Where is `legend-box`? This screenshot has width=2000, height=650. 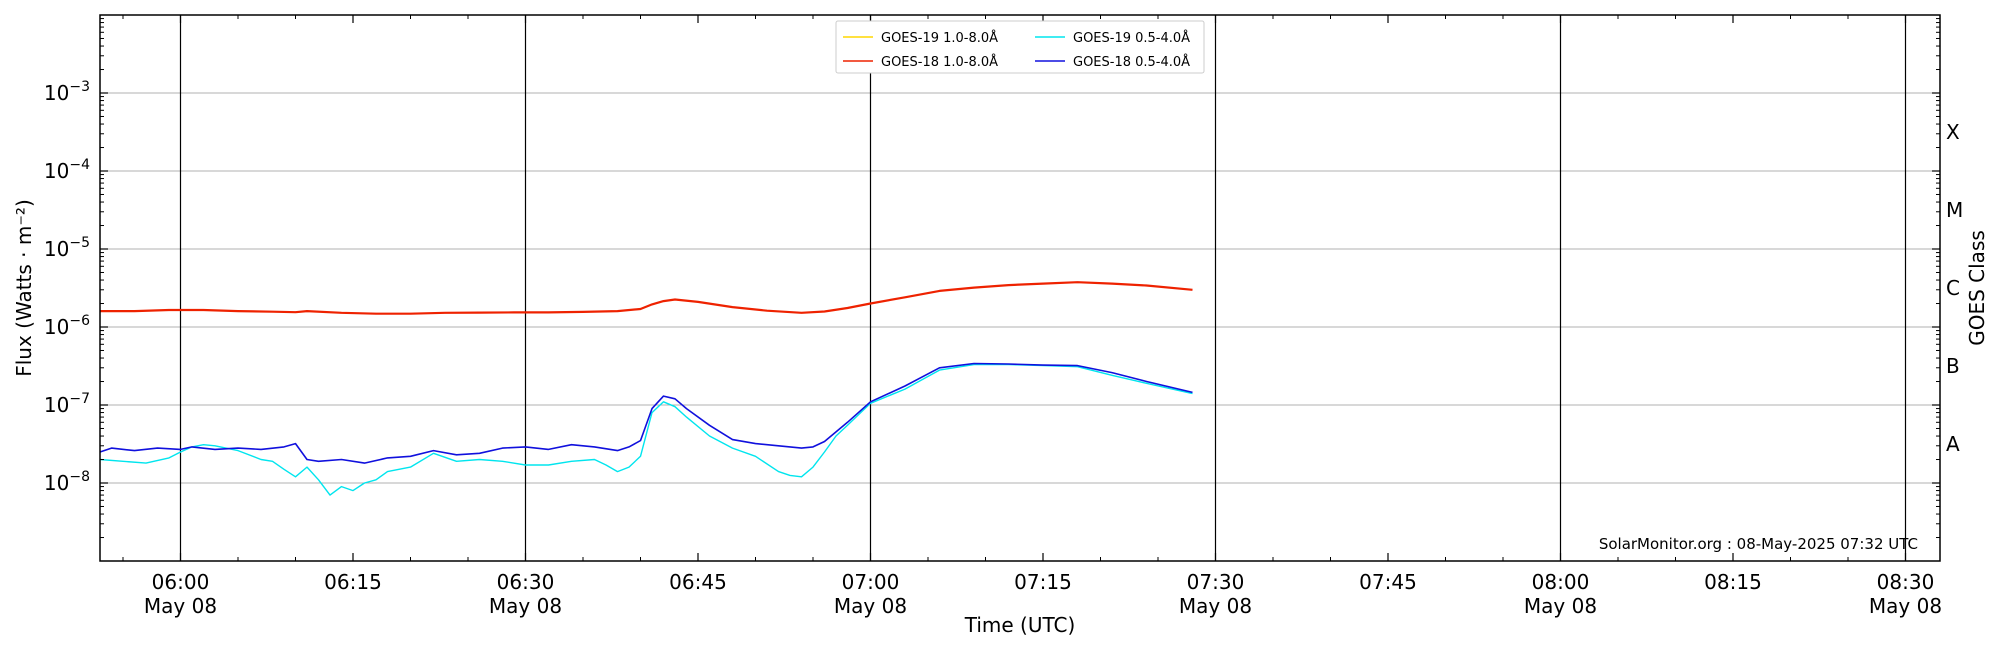
legend-box is located at coordinates (1020, 47).